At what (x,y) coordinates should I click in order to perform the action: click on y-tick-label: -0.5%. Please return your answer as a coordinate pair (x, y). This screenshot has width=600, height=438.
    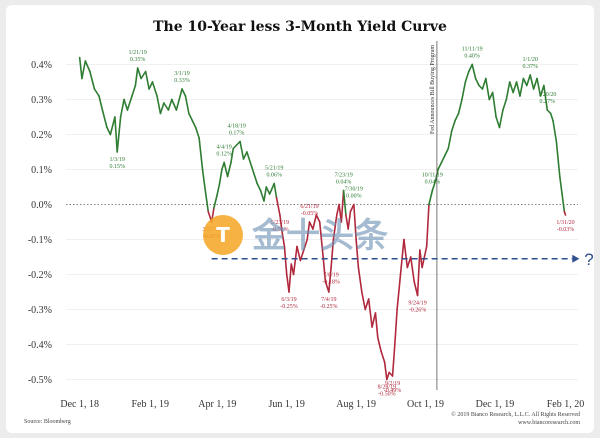
    Looking at the image, I should click on (40, 380).